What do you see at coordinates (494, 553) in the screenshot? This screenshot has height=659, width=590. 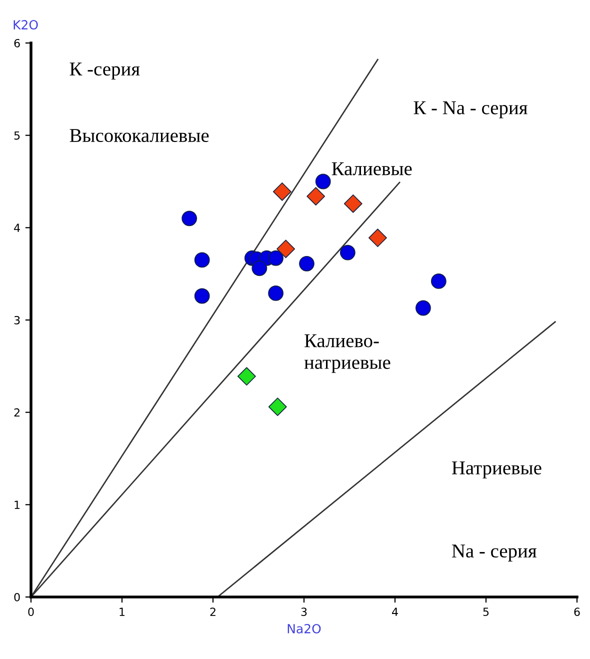 I see `annotation: Na - серия` at bounding box center [494, 553].